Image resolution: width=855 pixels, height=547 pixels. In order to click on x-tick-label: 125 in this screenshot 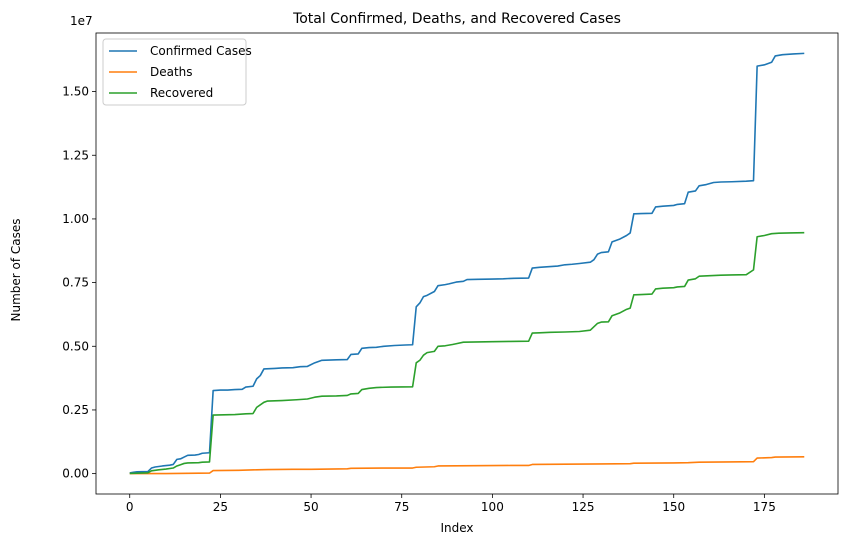, I will do `click(583, 507)`.